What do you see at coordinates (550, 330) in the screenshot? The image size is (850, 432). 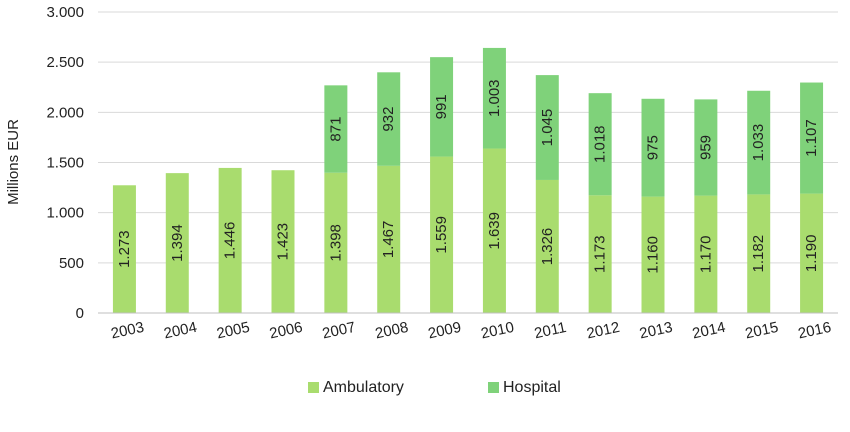 I see `x-tick-label: 2011` at bounding box center [550, 330].